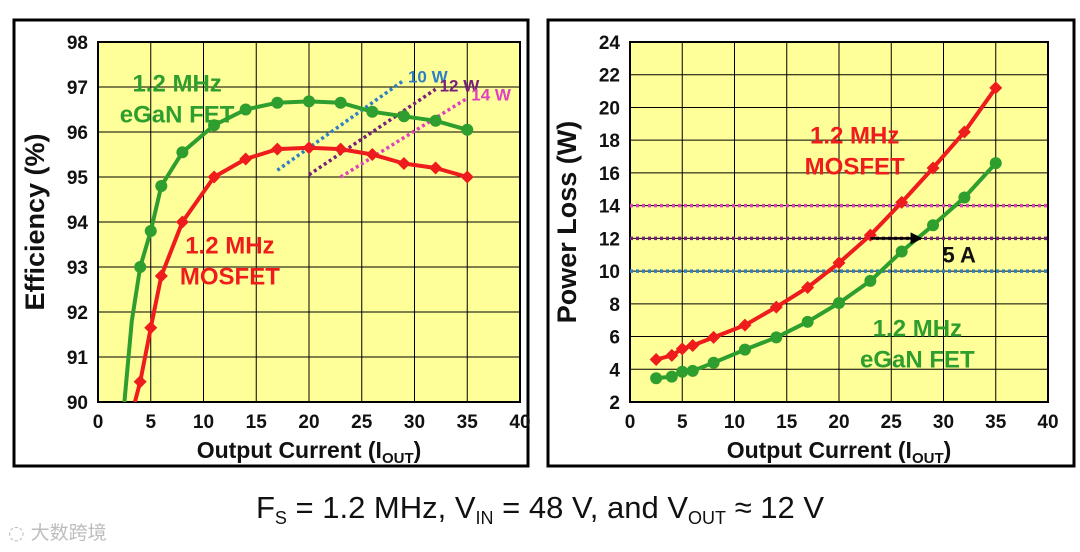  What do you see at coordinates (460, 85) in the screenshot?
I see `iso-loss-label: 12 W` at bounding box center [460, 85].